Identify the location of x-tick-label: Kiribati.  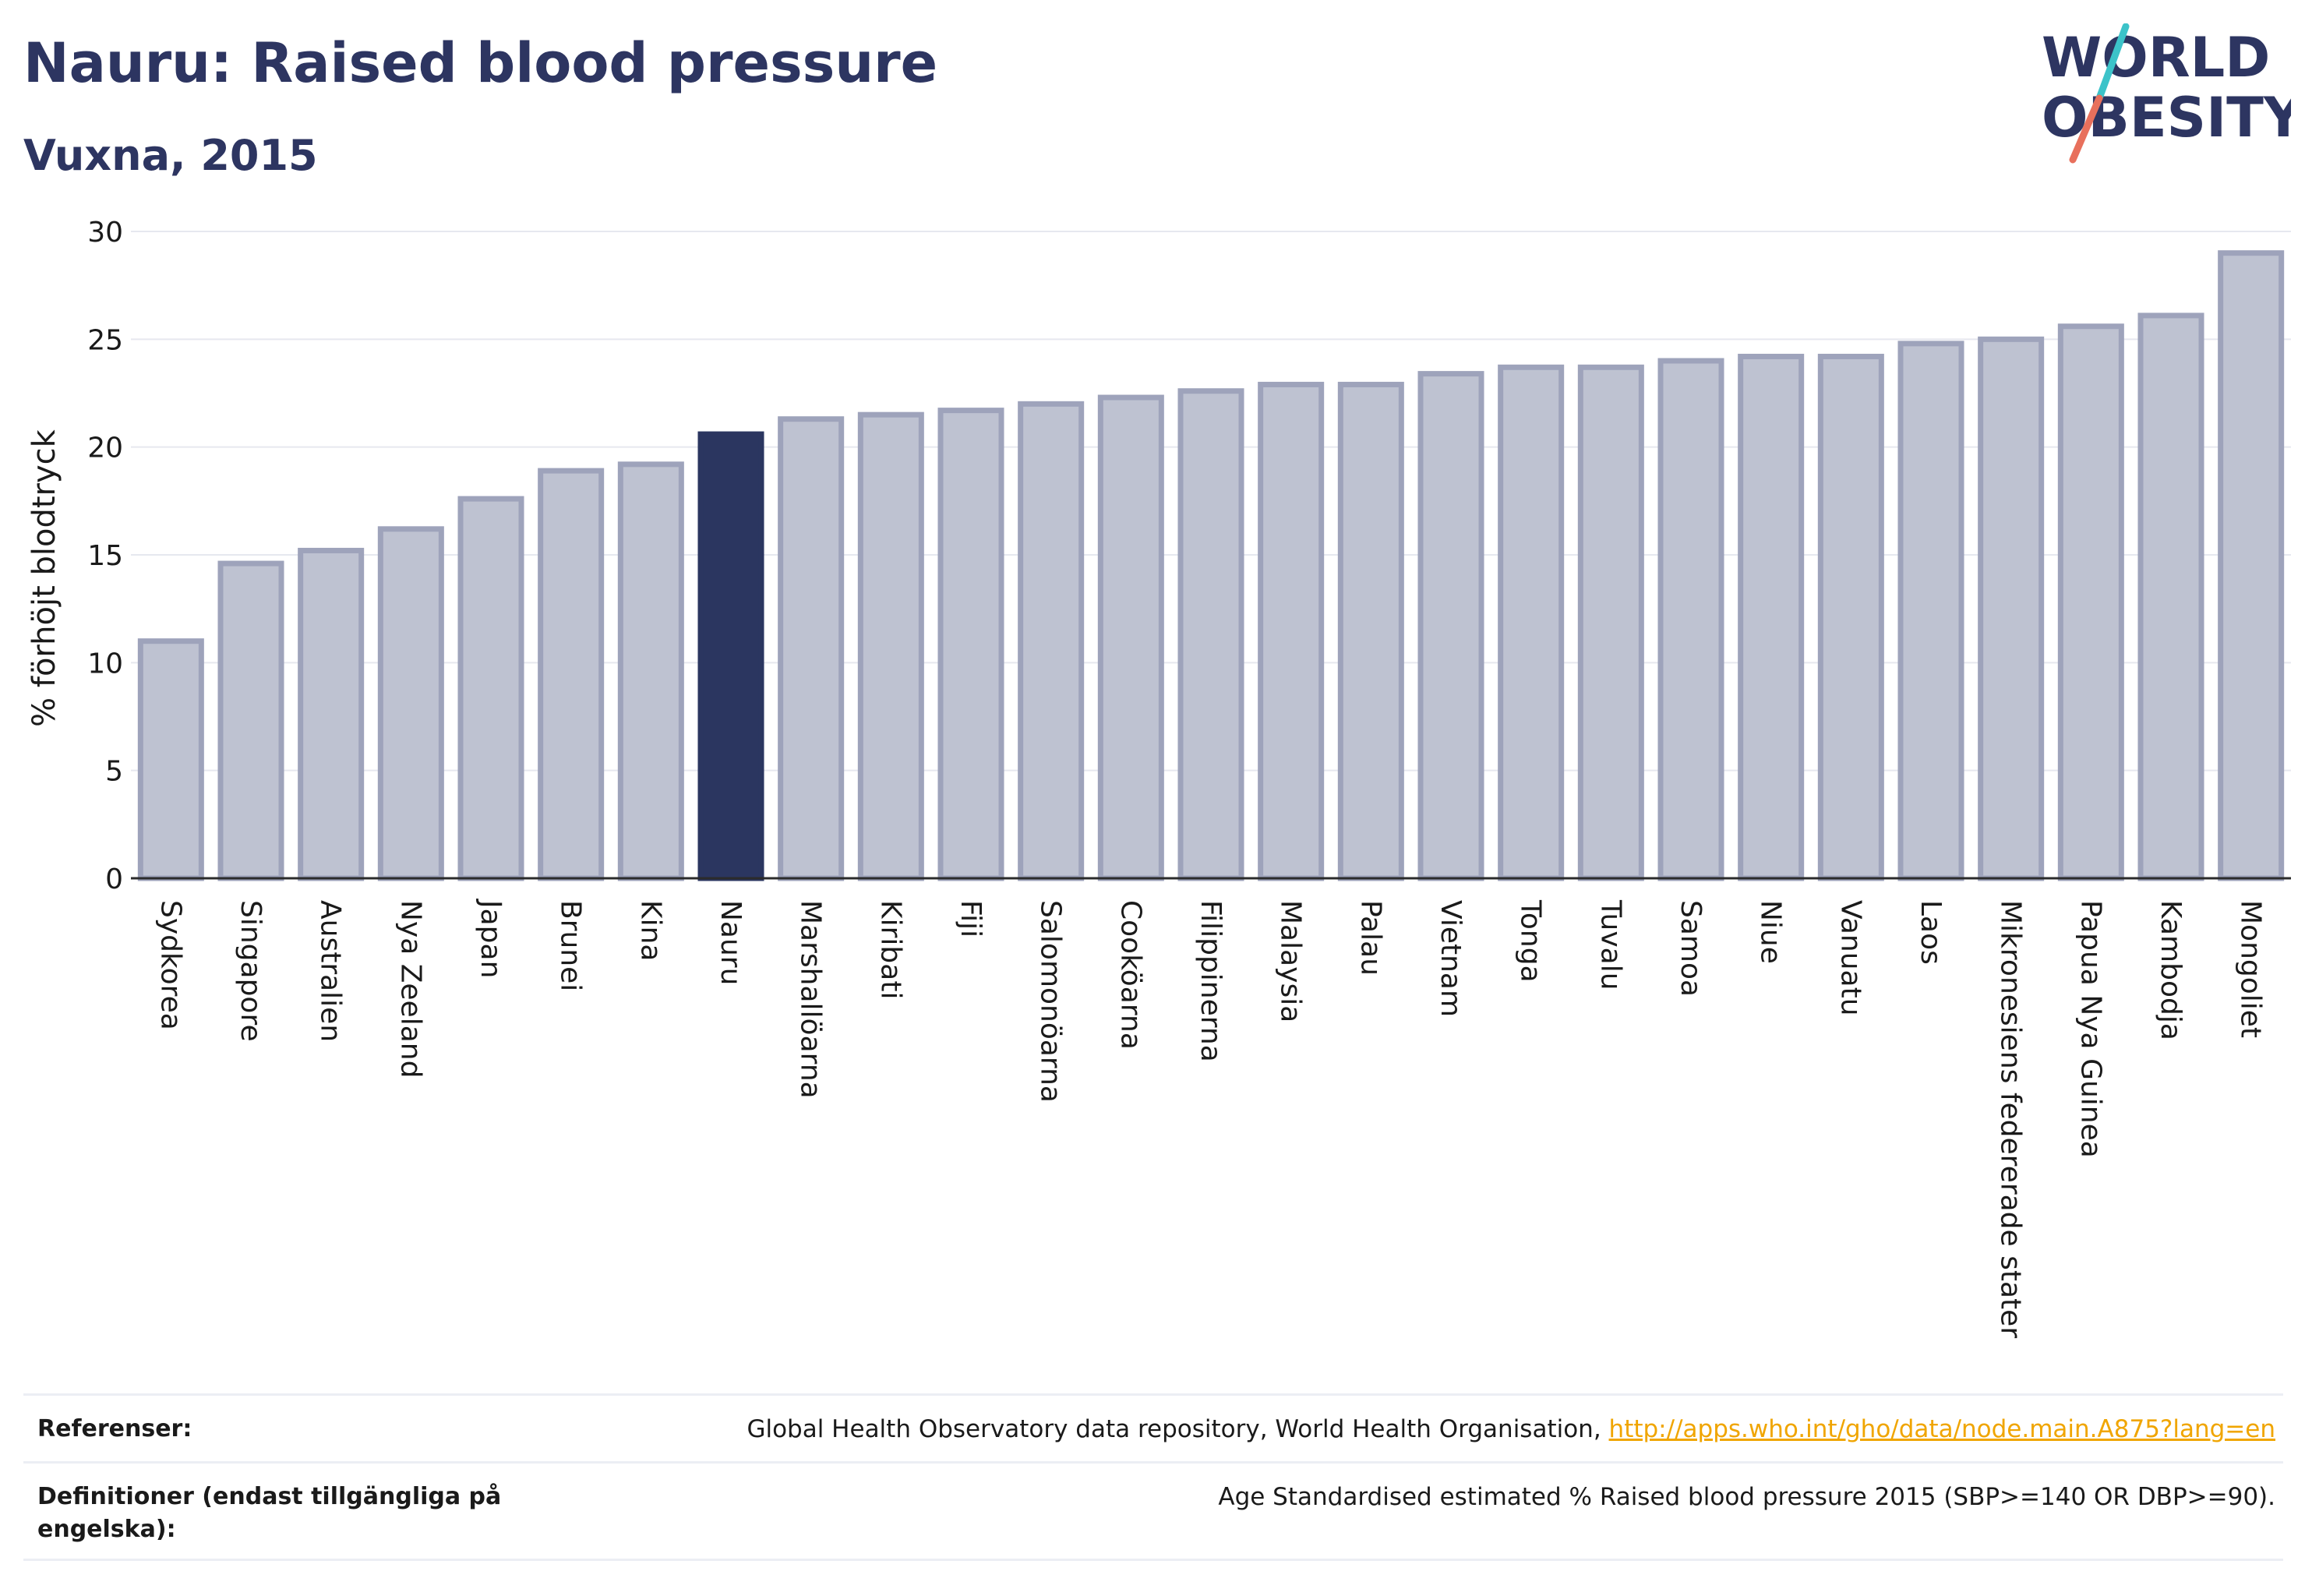
(890, 949).